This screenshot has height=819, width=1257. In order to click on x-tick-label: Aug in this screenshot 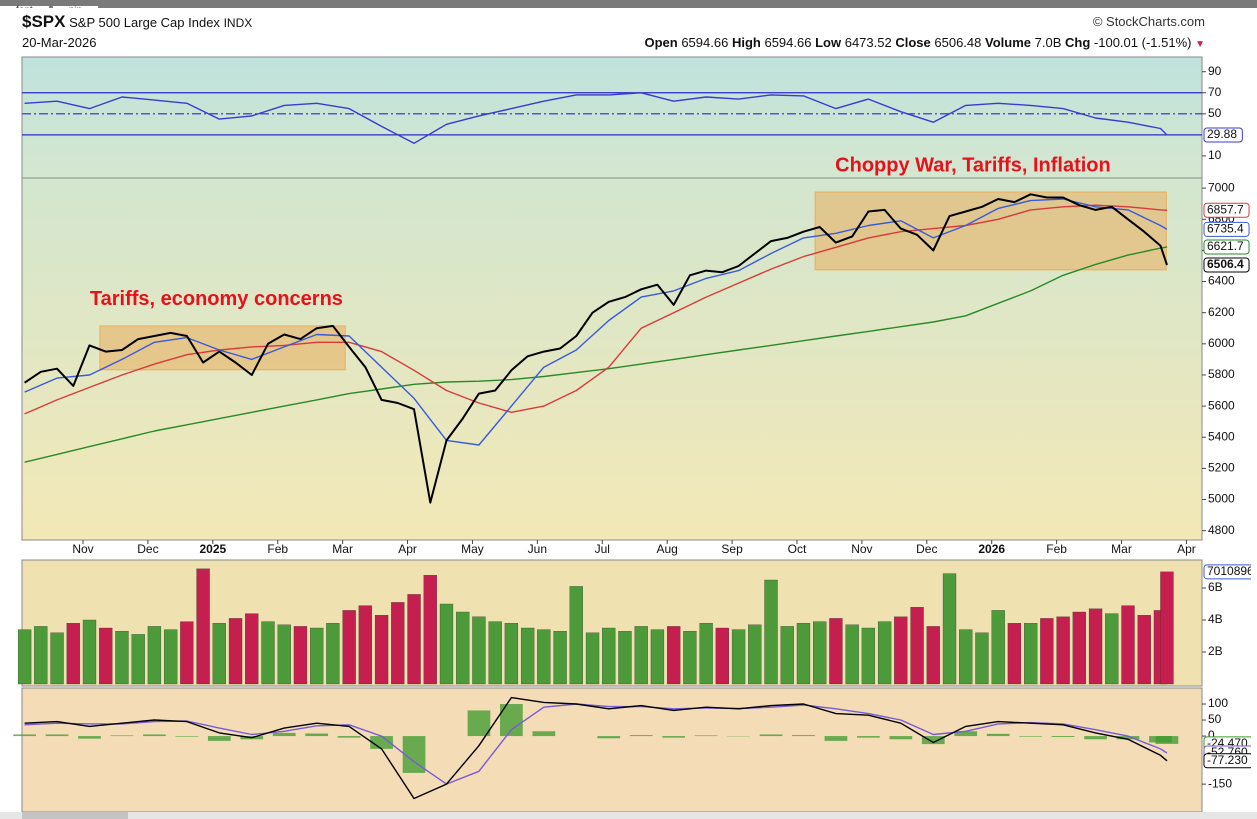, I will do `click(666, 549)`.